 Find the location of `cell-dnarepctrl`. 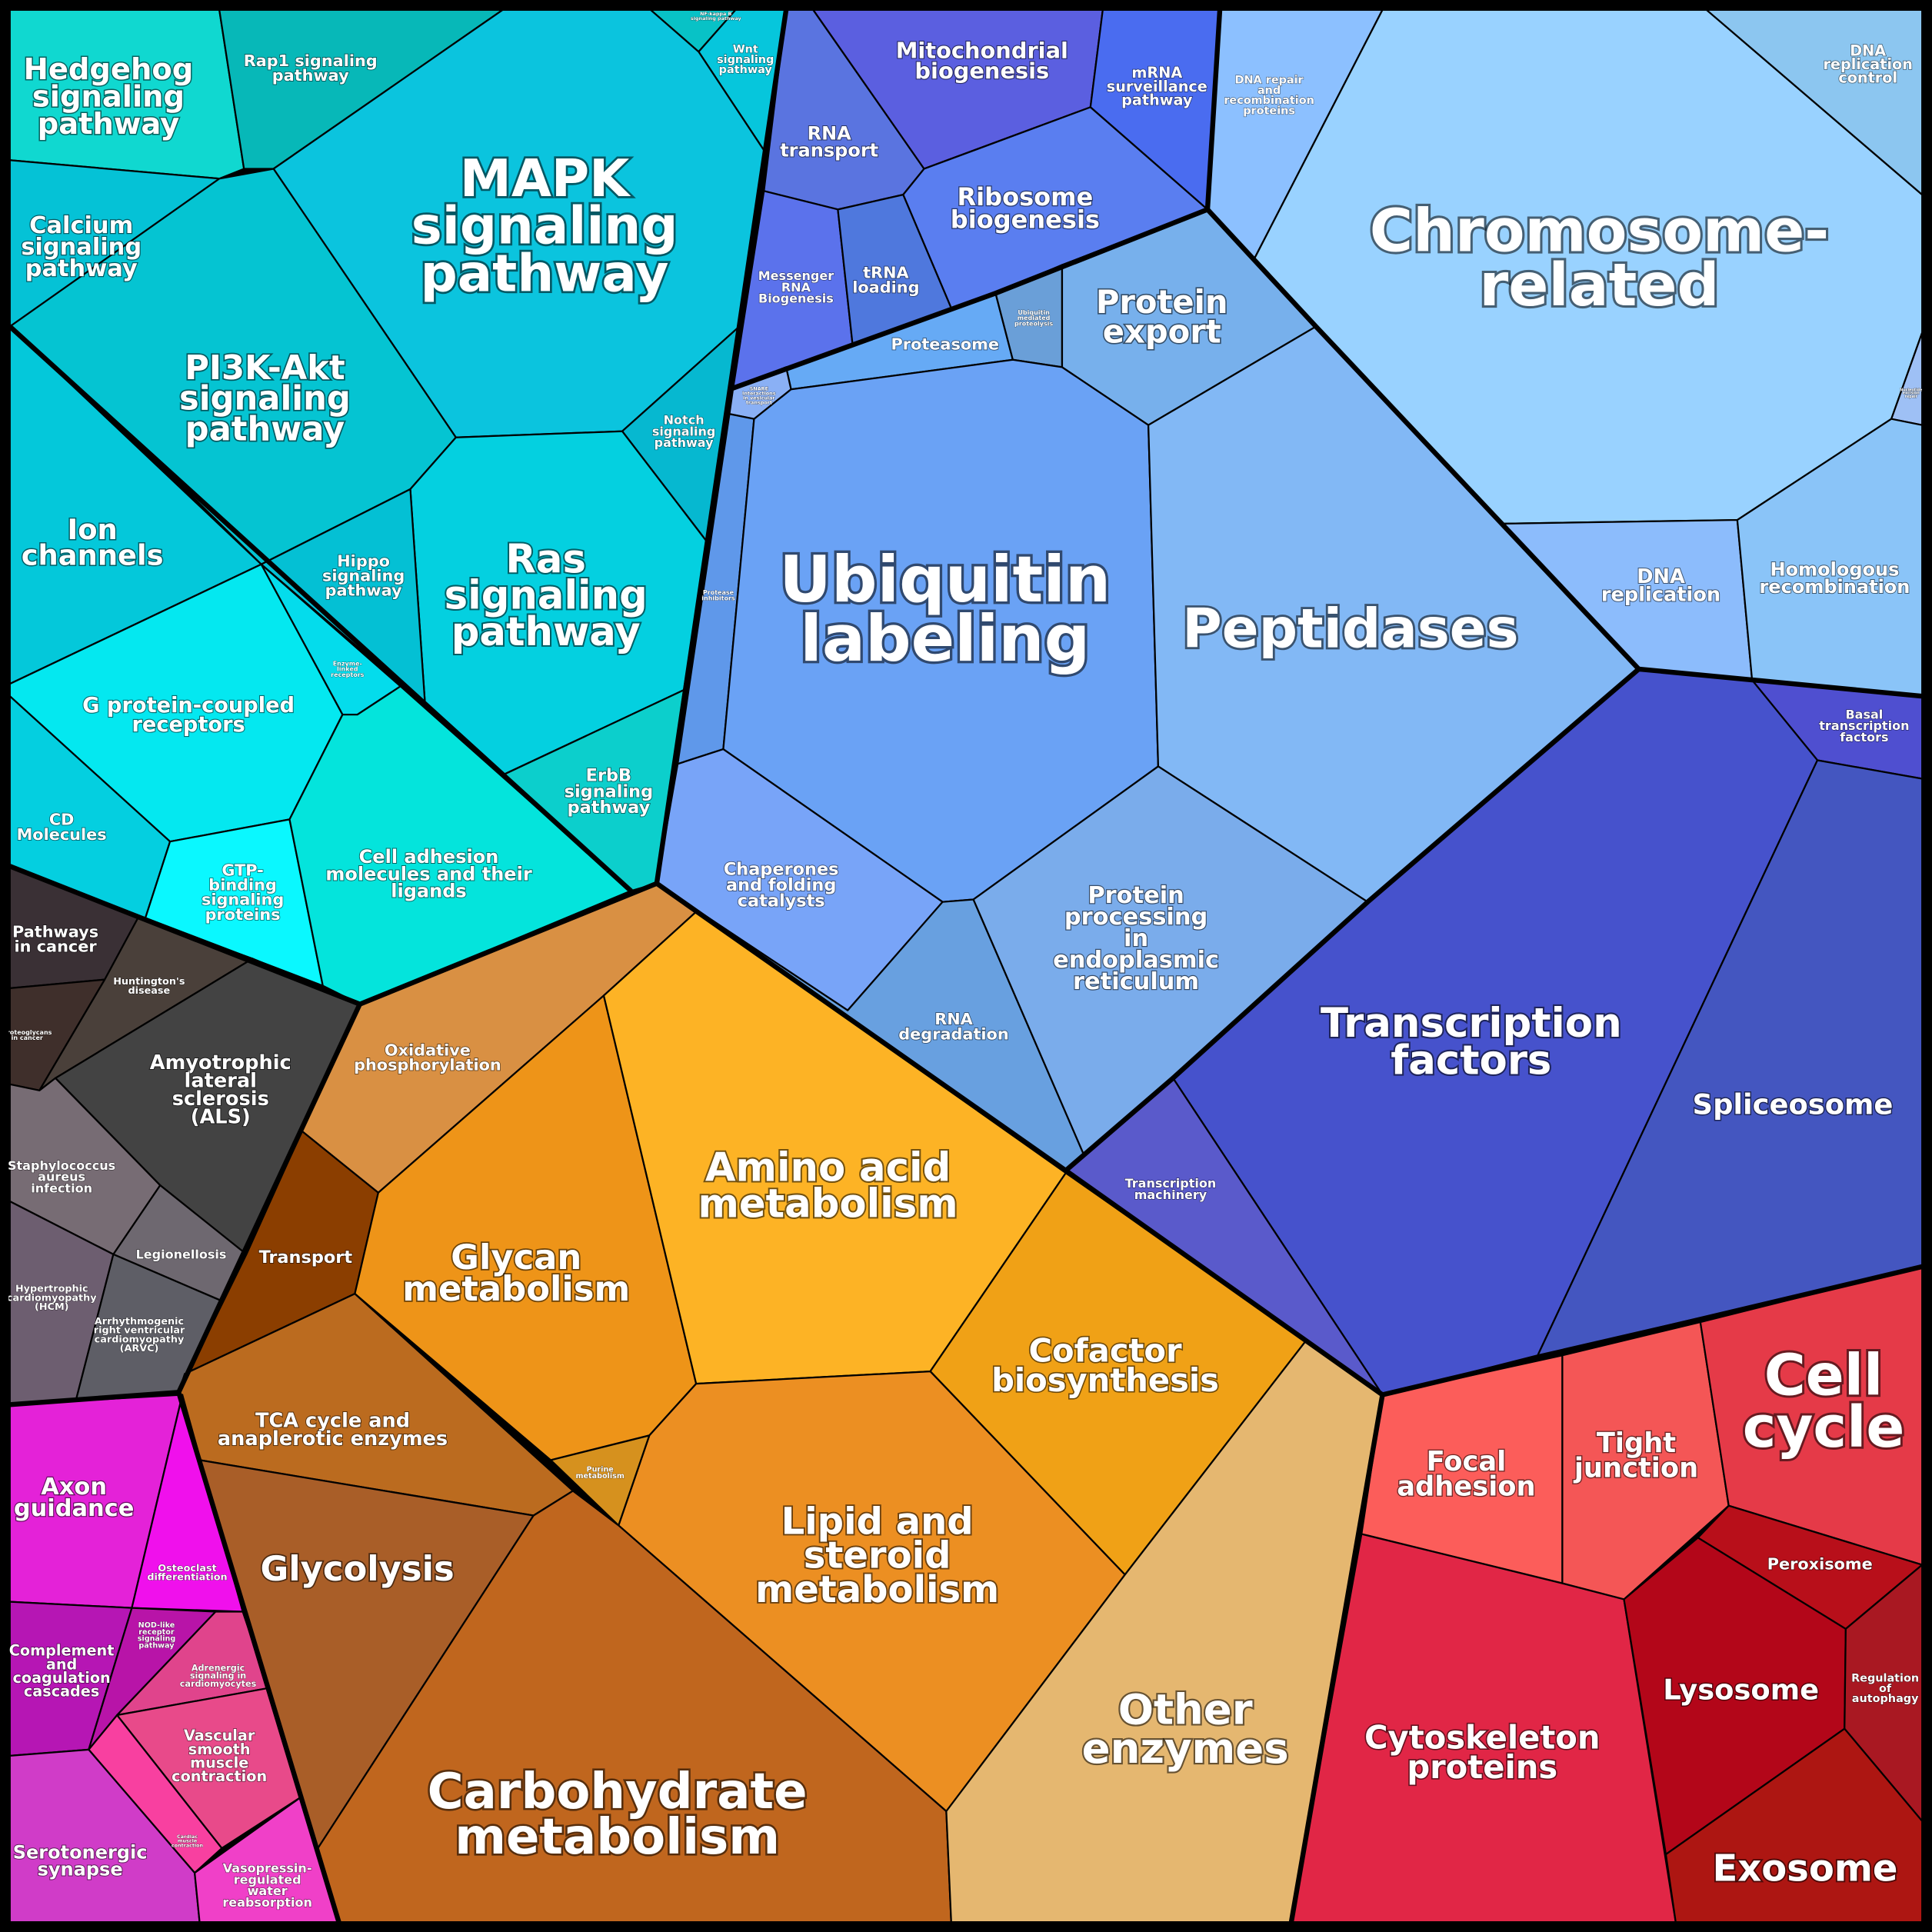

cell-dnarepctrl is located at coordinates (1814, 102).